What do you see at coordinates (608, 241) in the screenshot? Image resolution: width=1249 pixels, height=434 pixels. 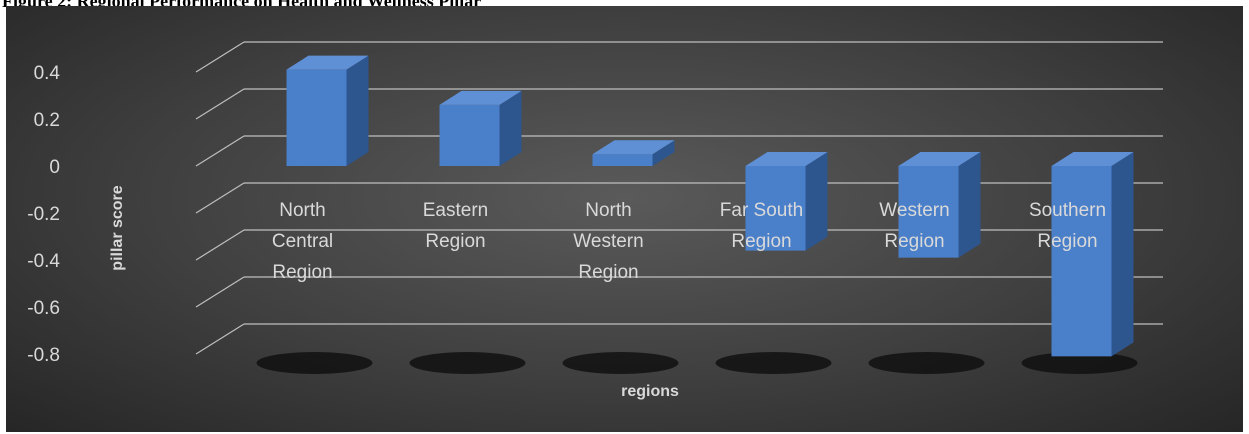 I see `category-label: North Western Region` at bounding box center [608, 241].